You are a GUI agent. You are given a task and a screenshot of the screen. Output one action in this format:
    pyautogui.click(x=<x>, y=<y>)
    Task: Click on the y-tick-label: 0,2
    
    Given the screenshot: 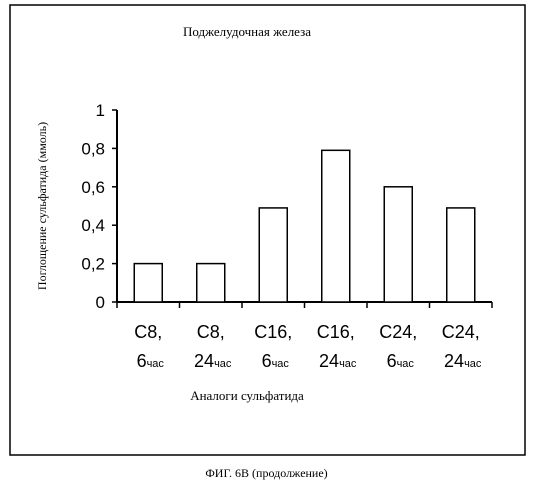 What is the action you would take?
    pyautogui.click(x=93, y=264)
    